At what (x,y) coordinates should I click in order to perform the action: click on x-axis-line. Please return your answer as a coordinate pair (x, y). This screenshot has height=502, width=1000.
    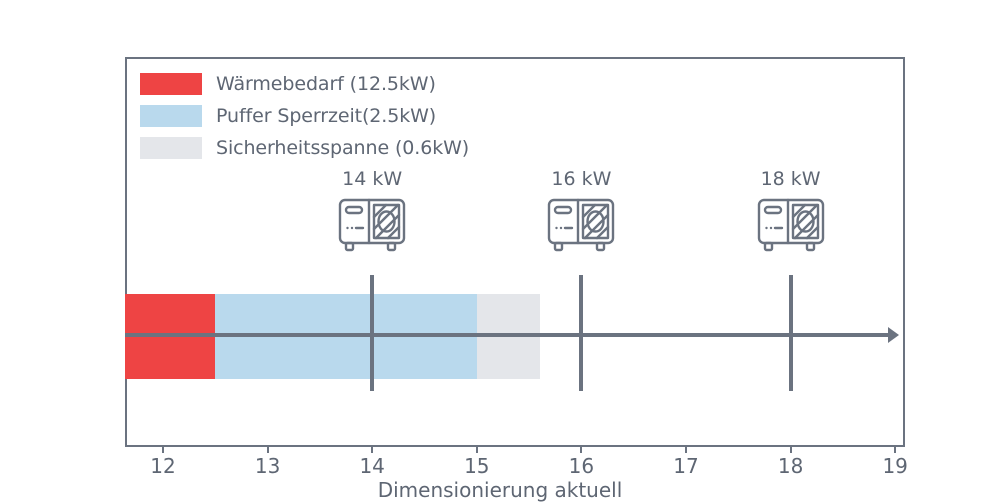
    Looking at the image, I should click on (509, 335).